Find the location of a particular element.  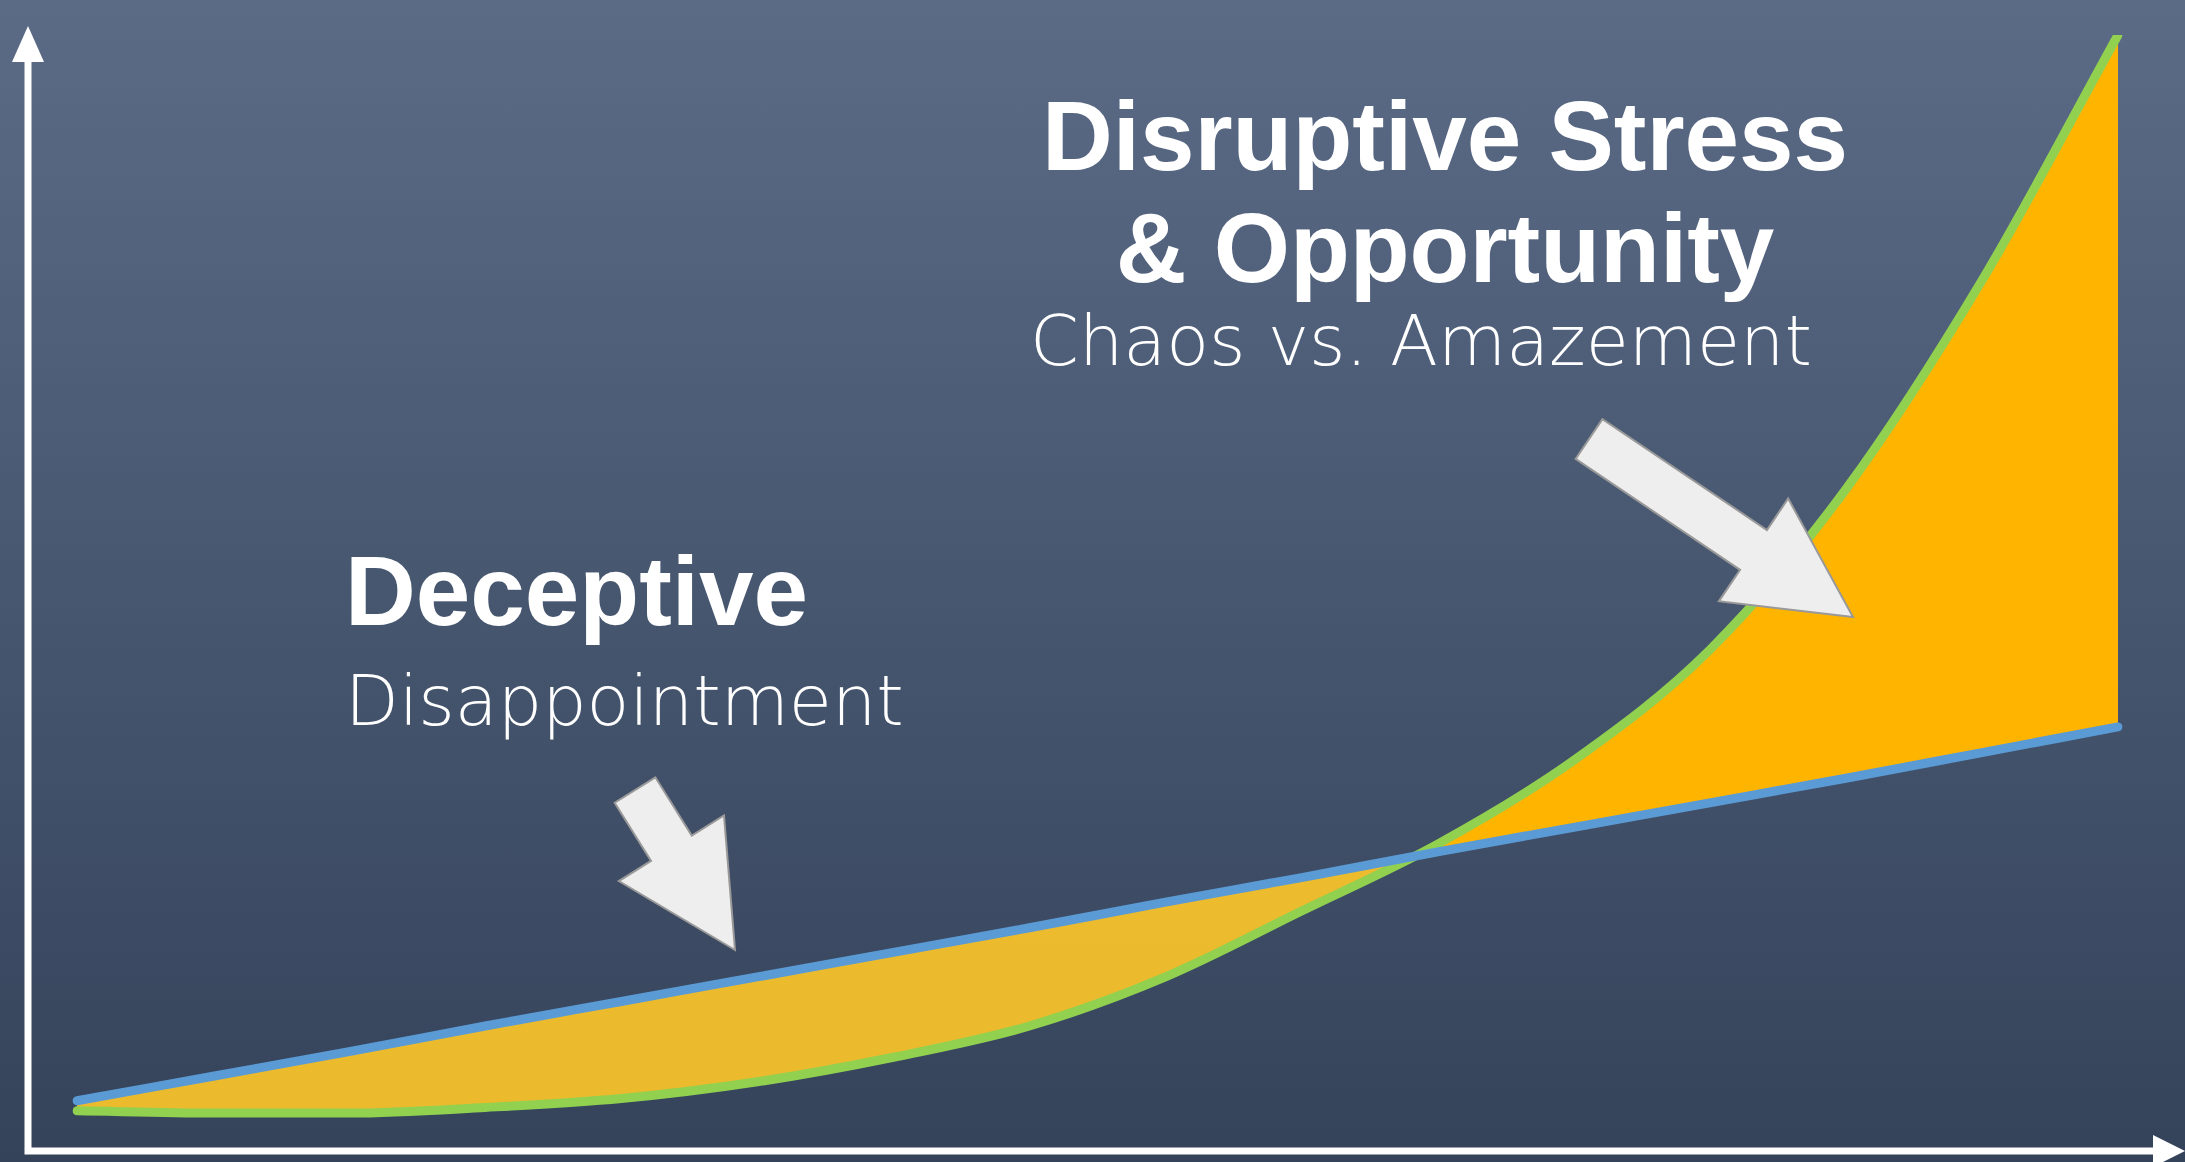

annotation: Deceptive is located at coordinates (577, 591).